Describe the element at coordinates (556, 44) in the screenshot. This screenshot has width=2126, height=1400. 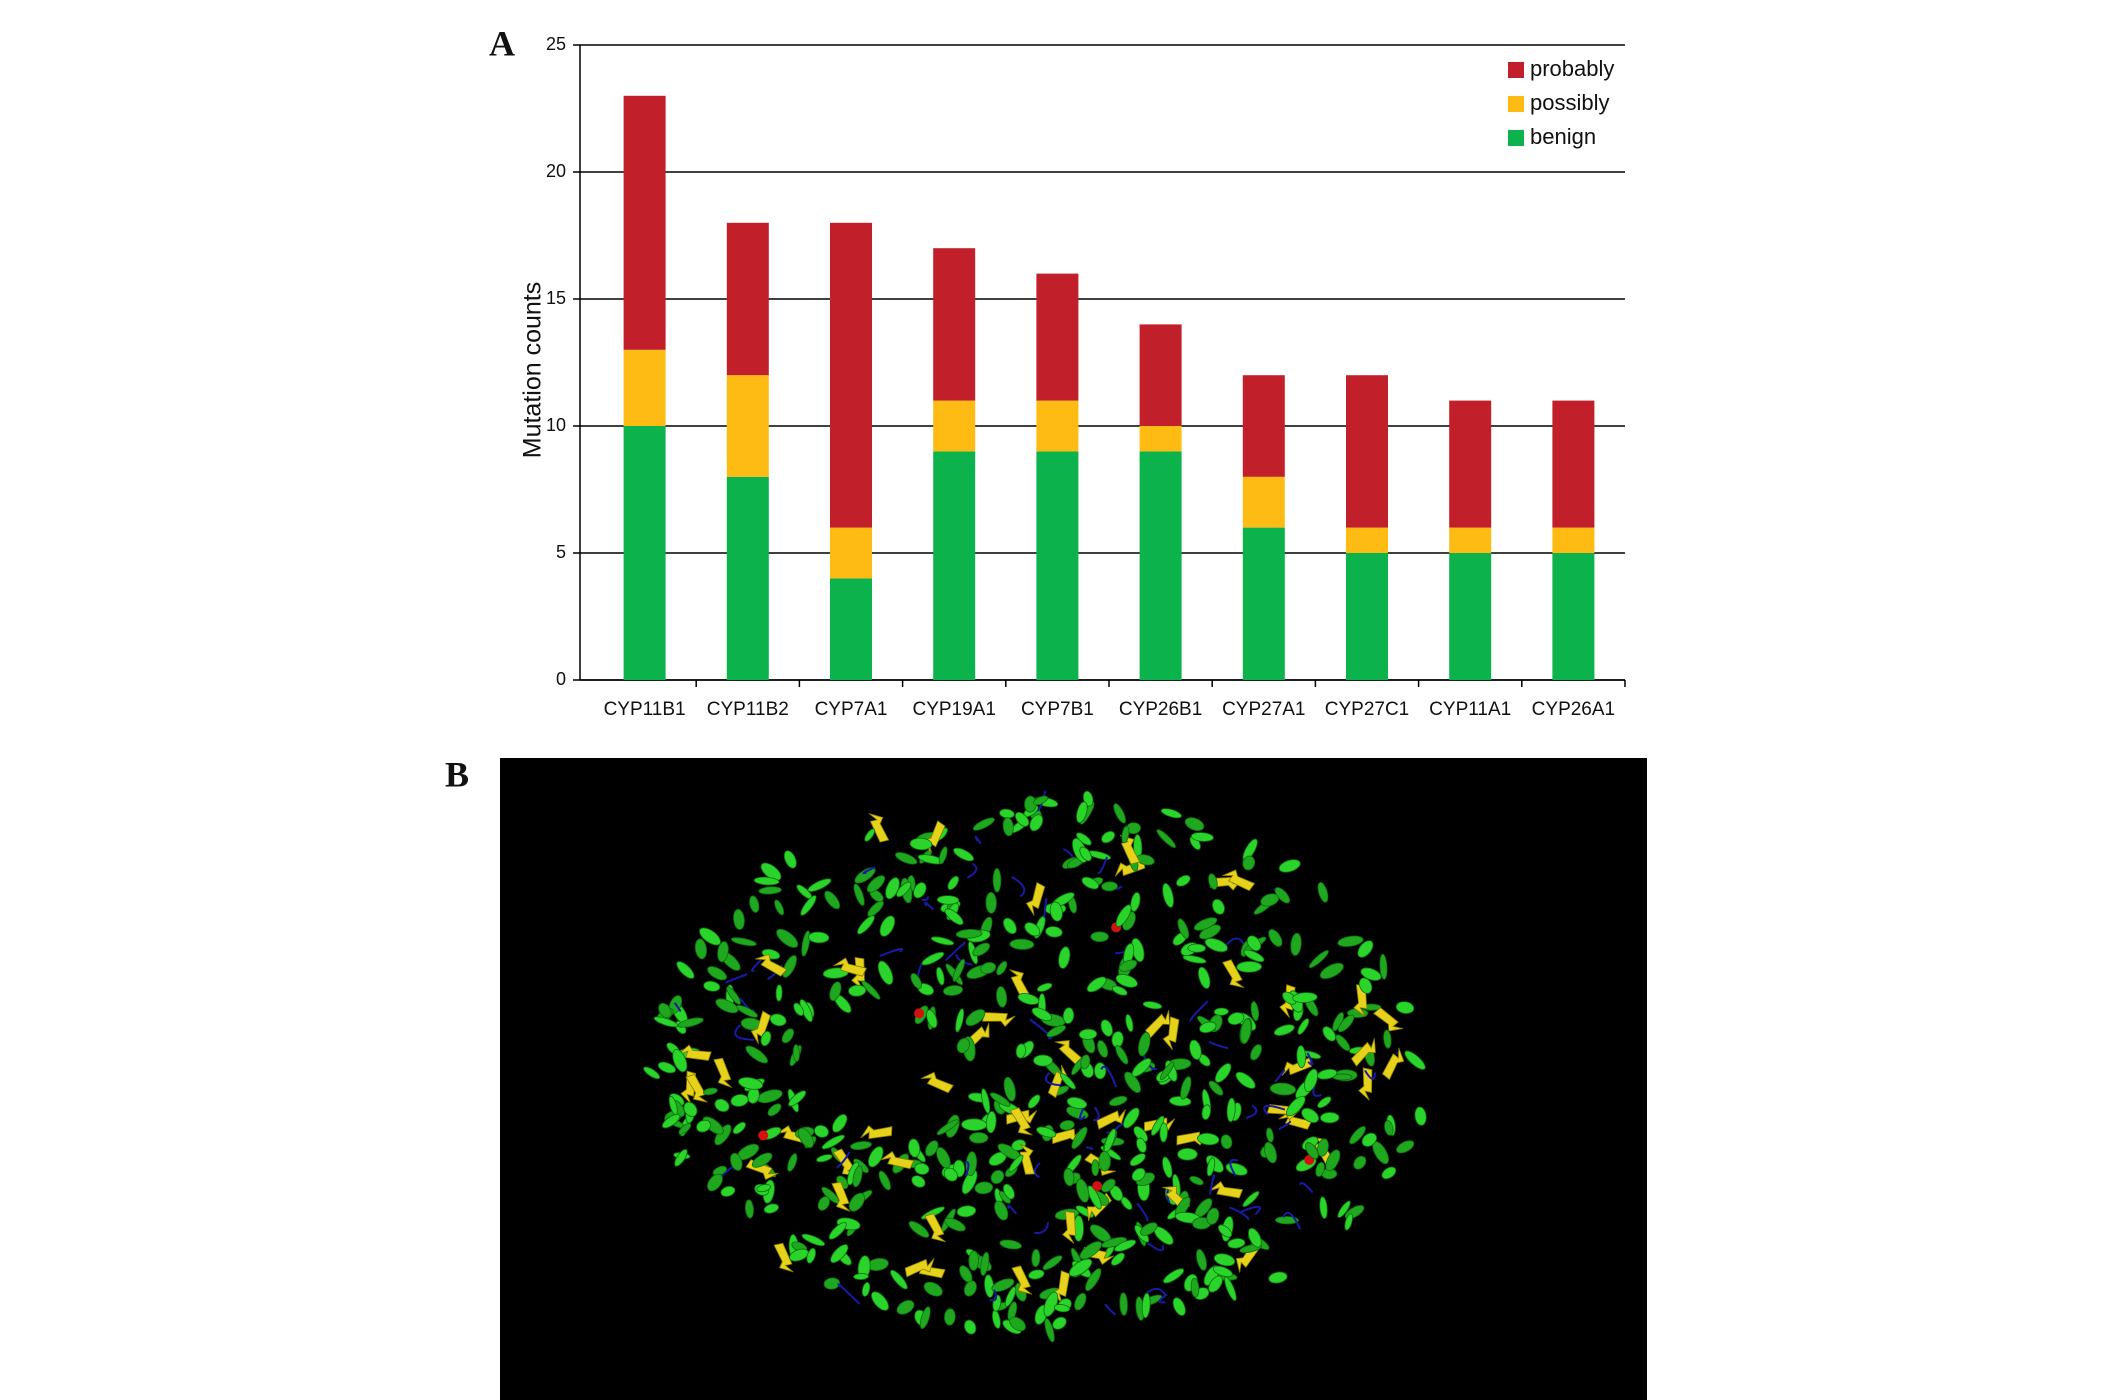
I see `y-tick-label: 25` at that location.